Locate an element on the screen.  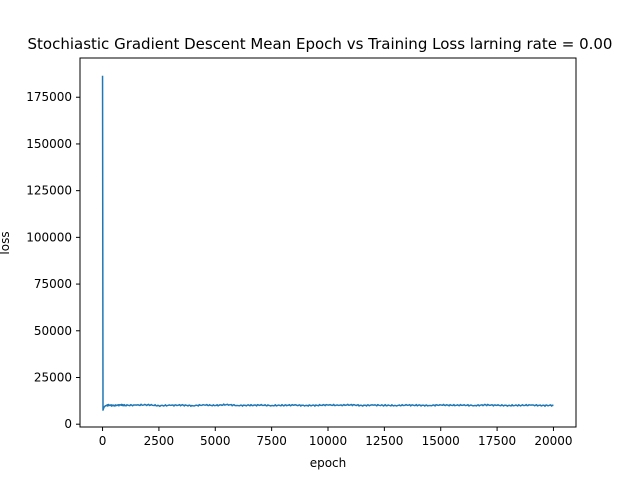
y-tick-label: 25000 is located at coordinates (53, 377).